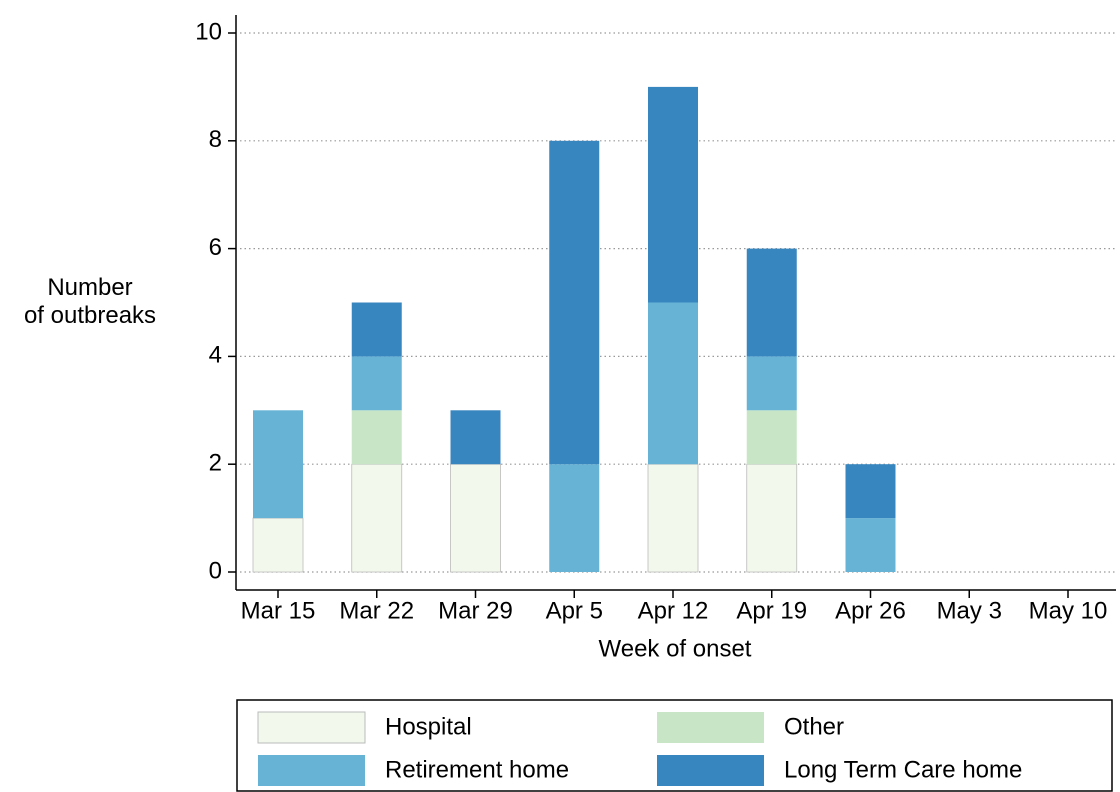 This screenshot has width=1120, height=792. What do you see at coordinates (428, 726) in the screenshot?
I see `legend-label: Hospital` at bounding box center [428, 726].